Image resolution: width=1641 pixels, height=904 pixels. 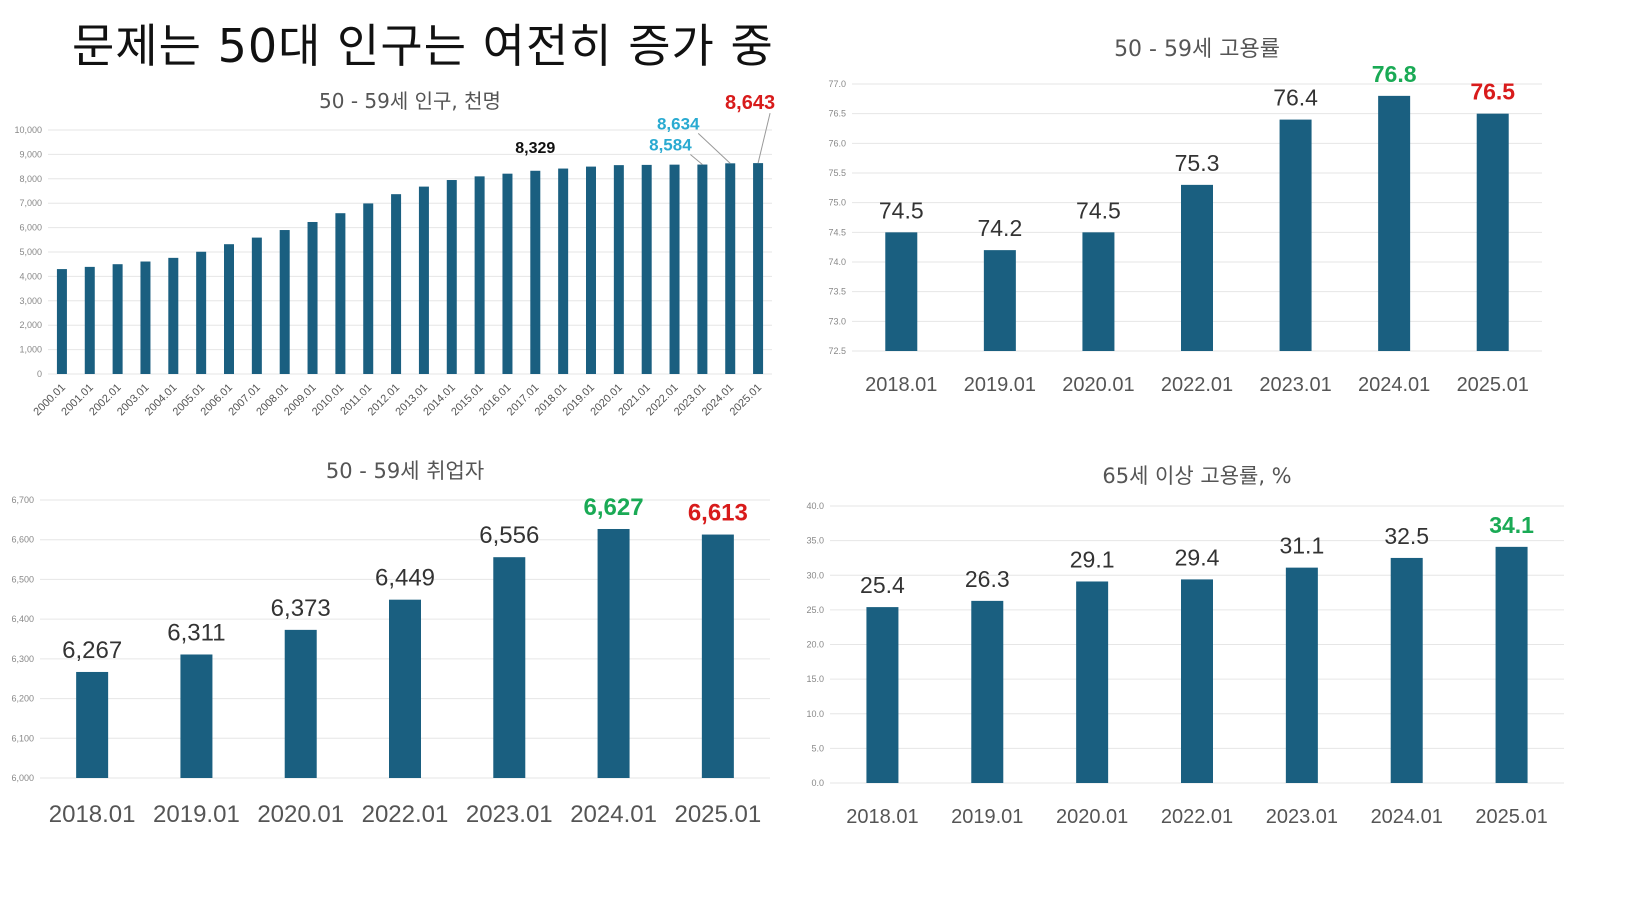 I want to click on y-tick-label: 30.0, so click(x=815, y=575).